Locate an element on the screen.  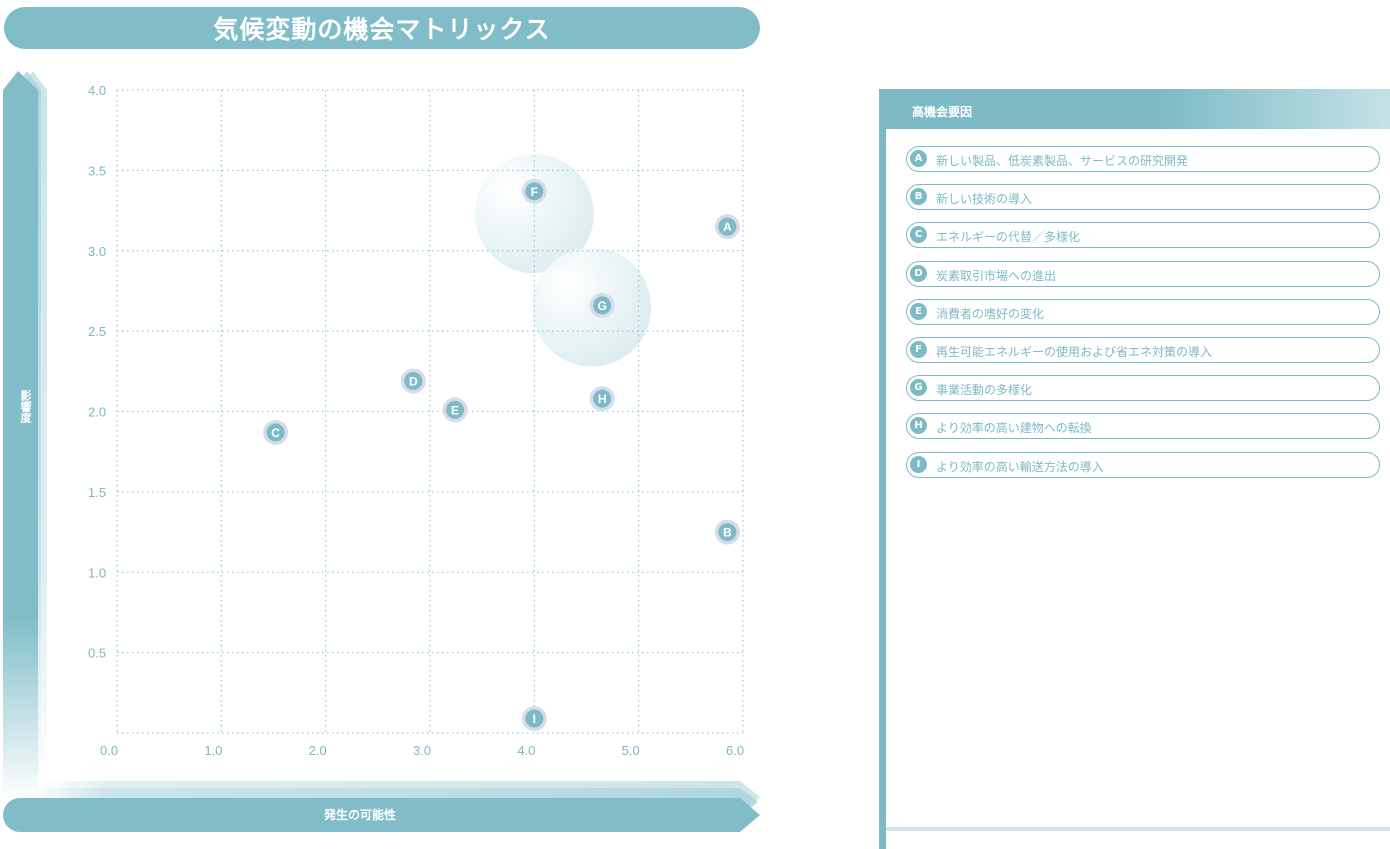
point-label-h: H is located at coordinates (602, 399).